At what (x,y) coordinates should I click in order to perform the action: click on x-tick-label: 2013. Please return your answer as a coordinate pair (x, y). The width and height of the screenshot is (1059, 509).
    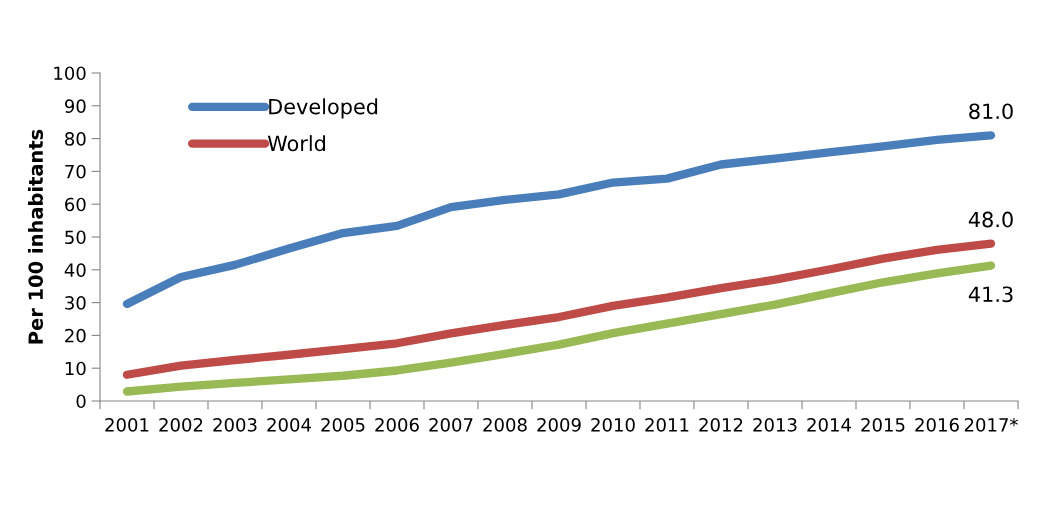
    Looking at the image, I should click on (775, 424).